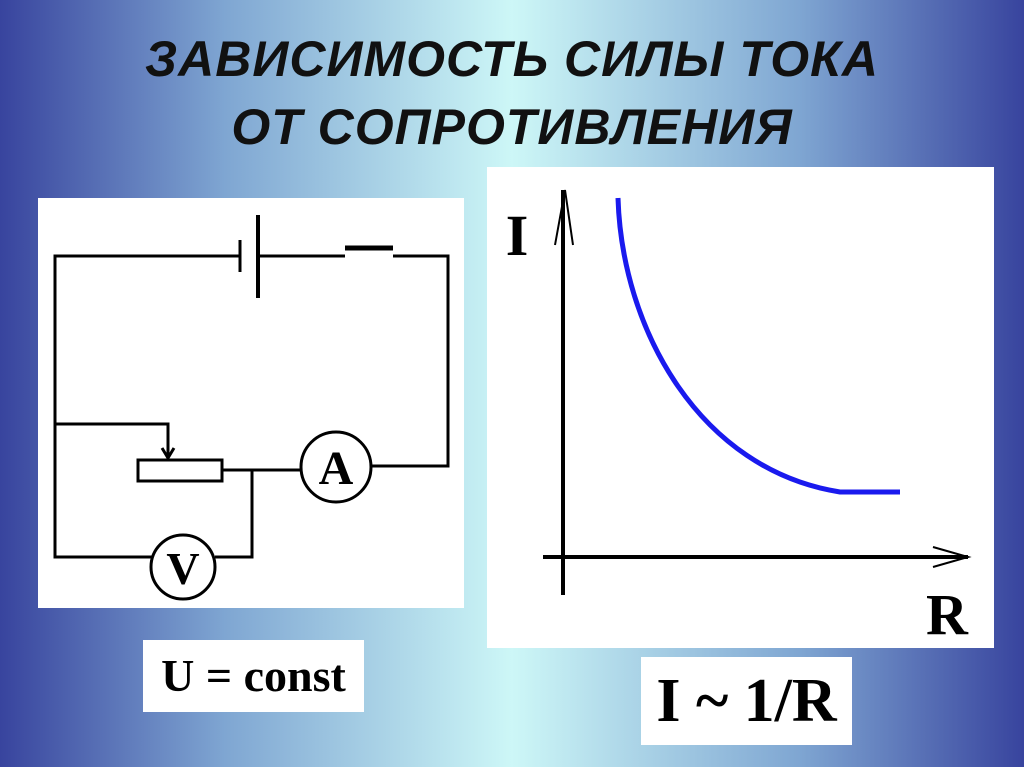 The width and height of the screenshot is (1024, 767). Describe the element at coordinates (253, 676) in the screenshot. I see `condition-label: U = const` at that location.